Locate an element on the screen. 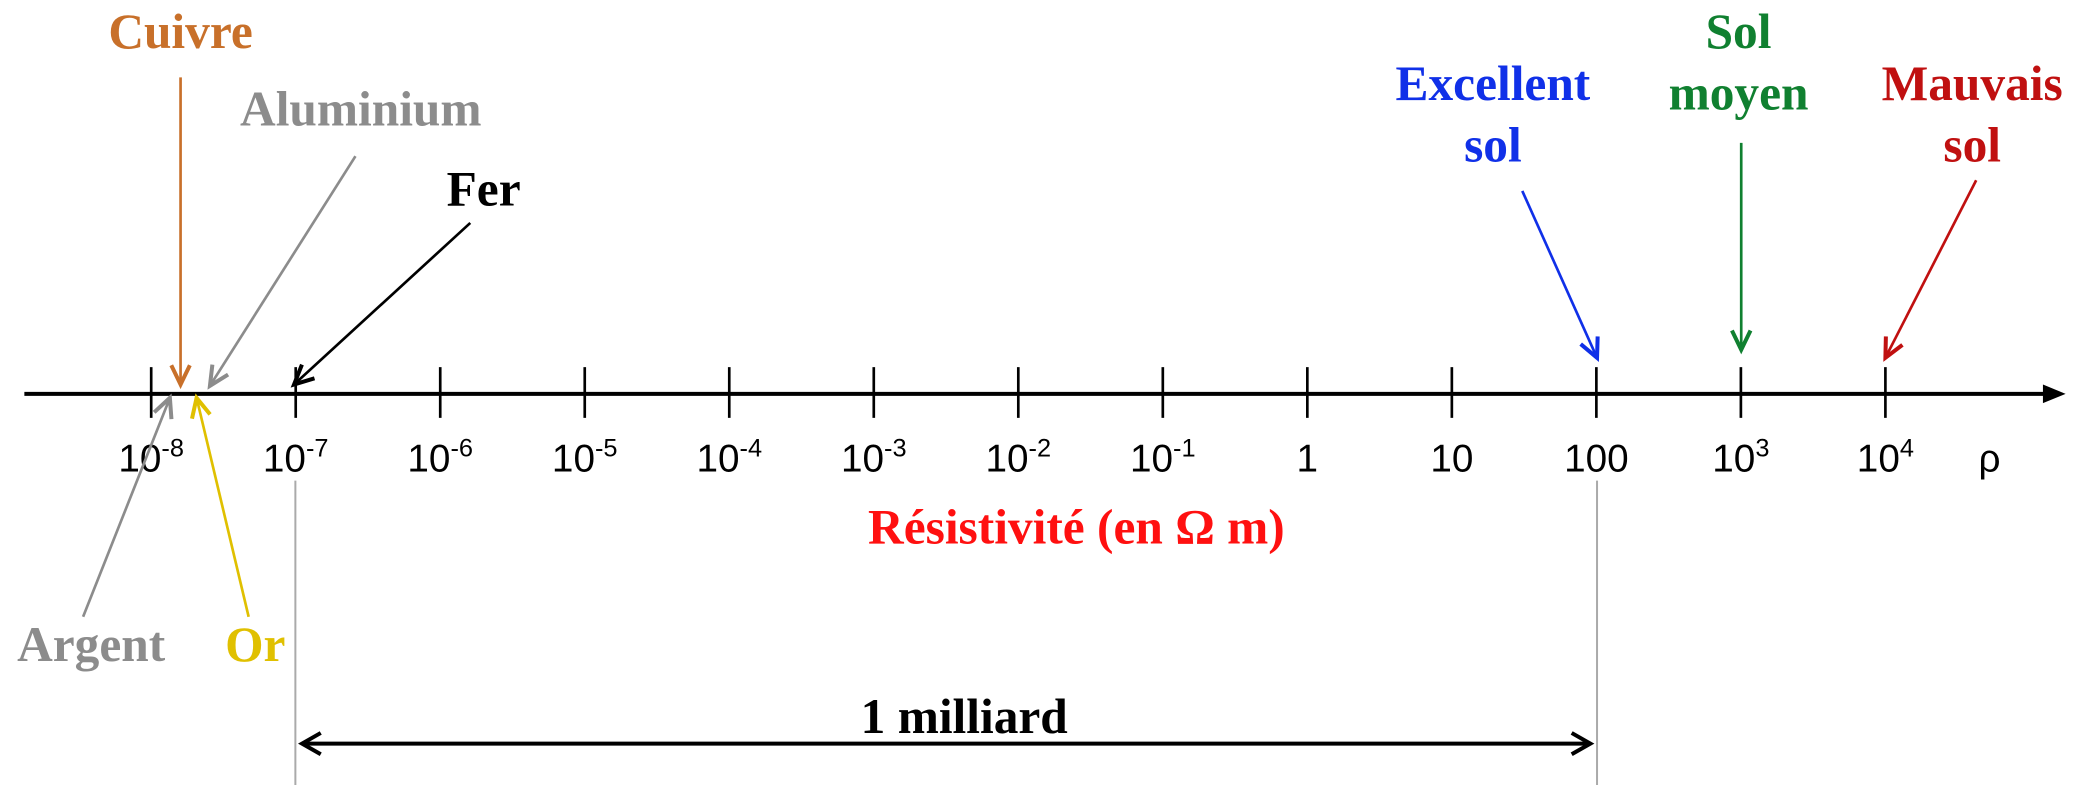  tick-label: 10 is located at coordinates (1451, 458).